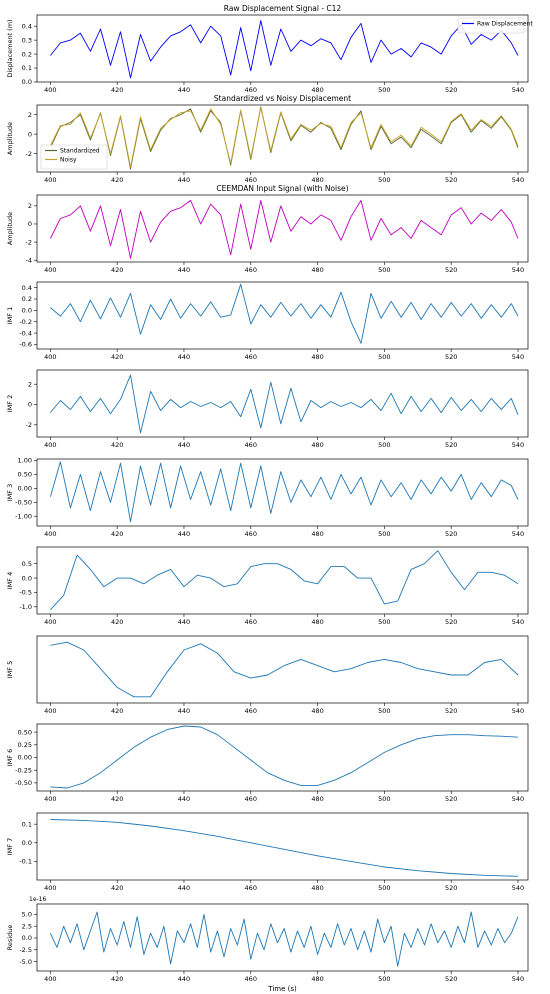 The width and height of the screenshot is (550, 994). I want to click on y-axis-label: IMF 4, so click(10, 580).